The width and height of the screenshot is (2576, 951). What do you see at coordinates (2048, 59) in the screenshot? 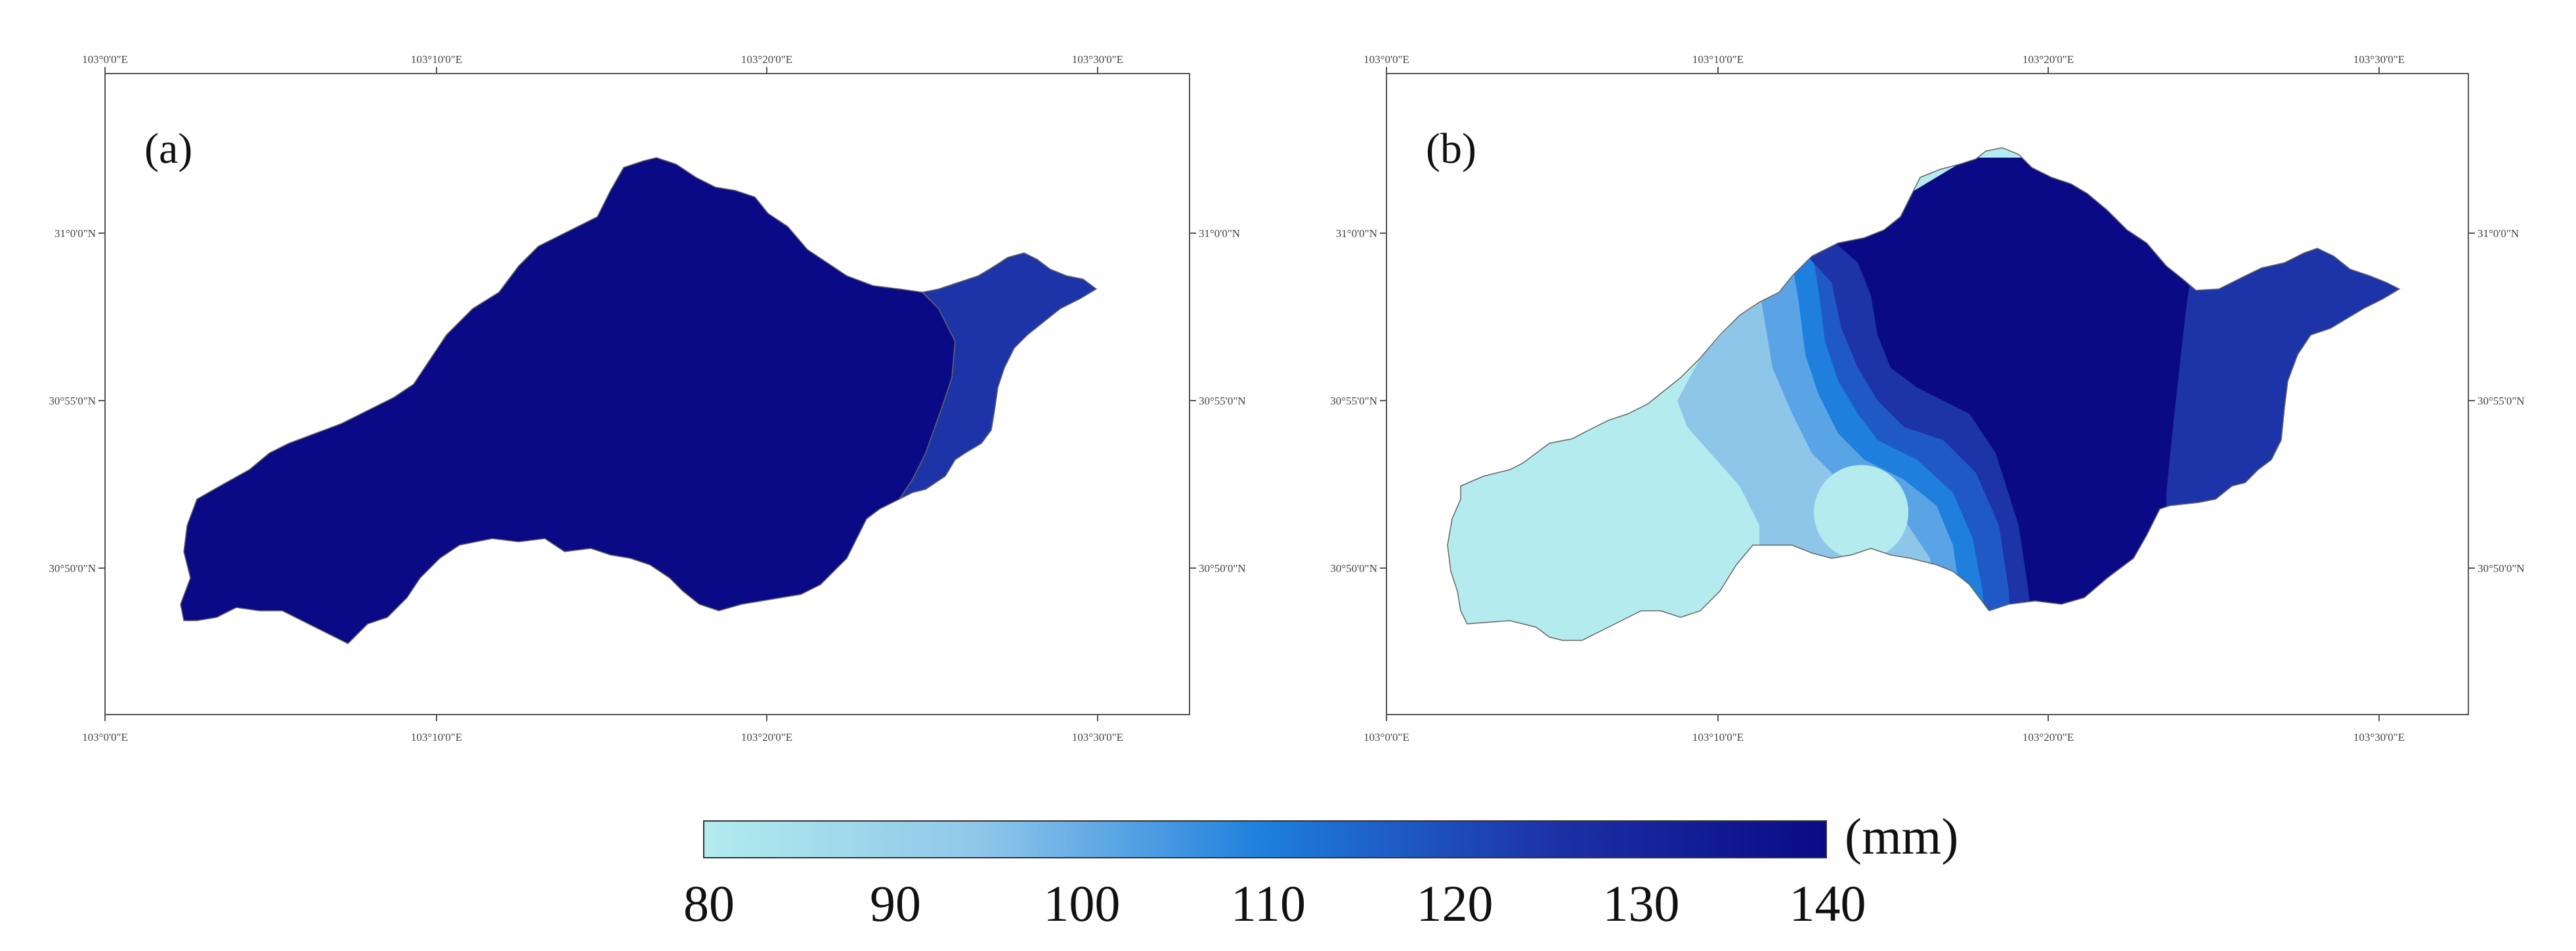
I see `lon-tick-label-top-b-2: 103°20'0"E` at bounding box center [2048, 59].